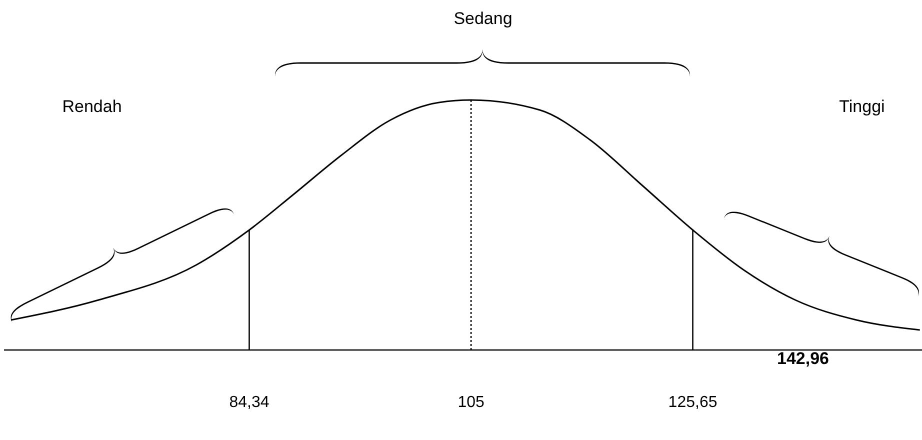 Image resolution: width=922 pixels, height=440 pixels. What do you see at coordinates (693, 402) in the screenshot?
I see `x-tick-label: 125,65` at bounding box center [693, 402].